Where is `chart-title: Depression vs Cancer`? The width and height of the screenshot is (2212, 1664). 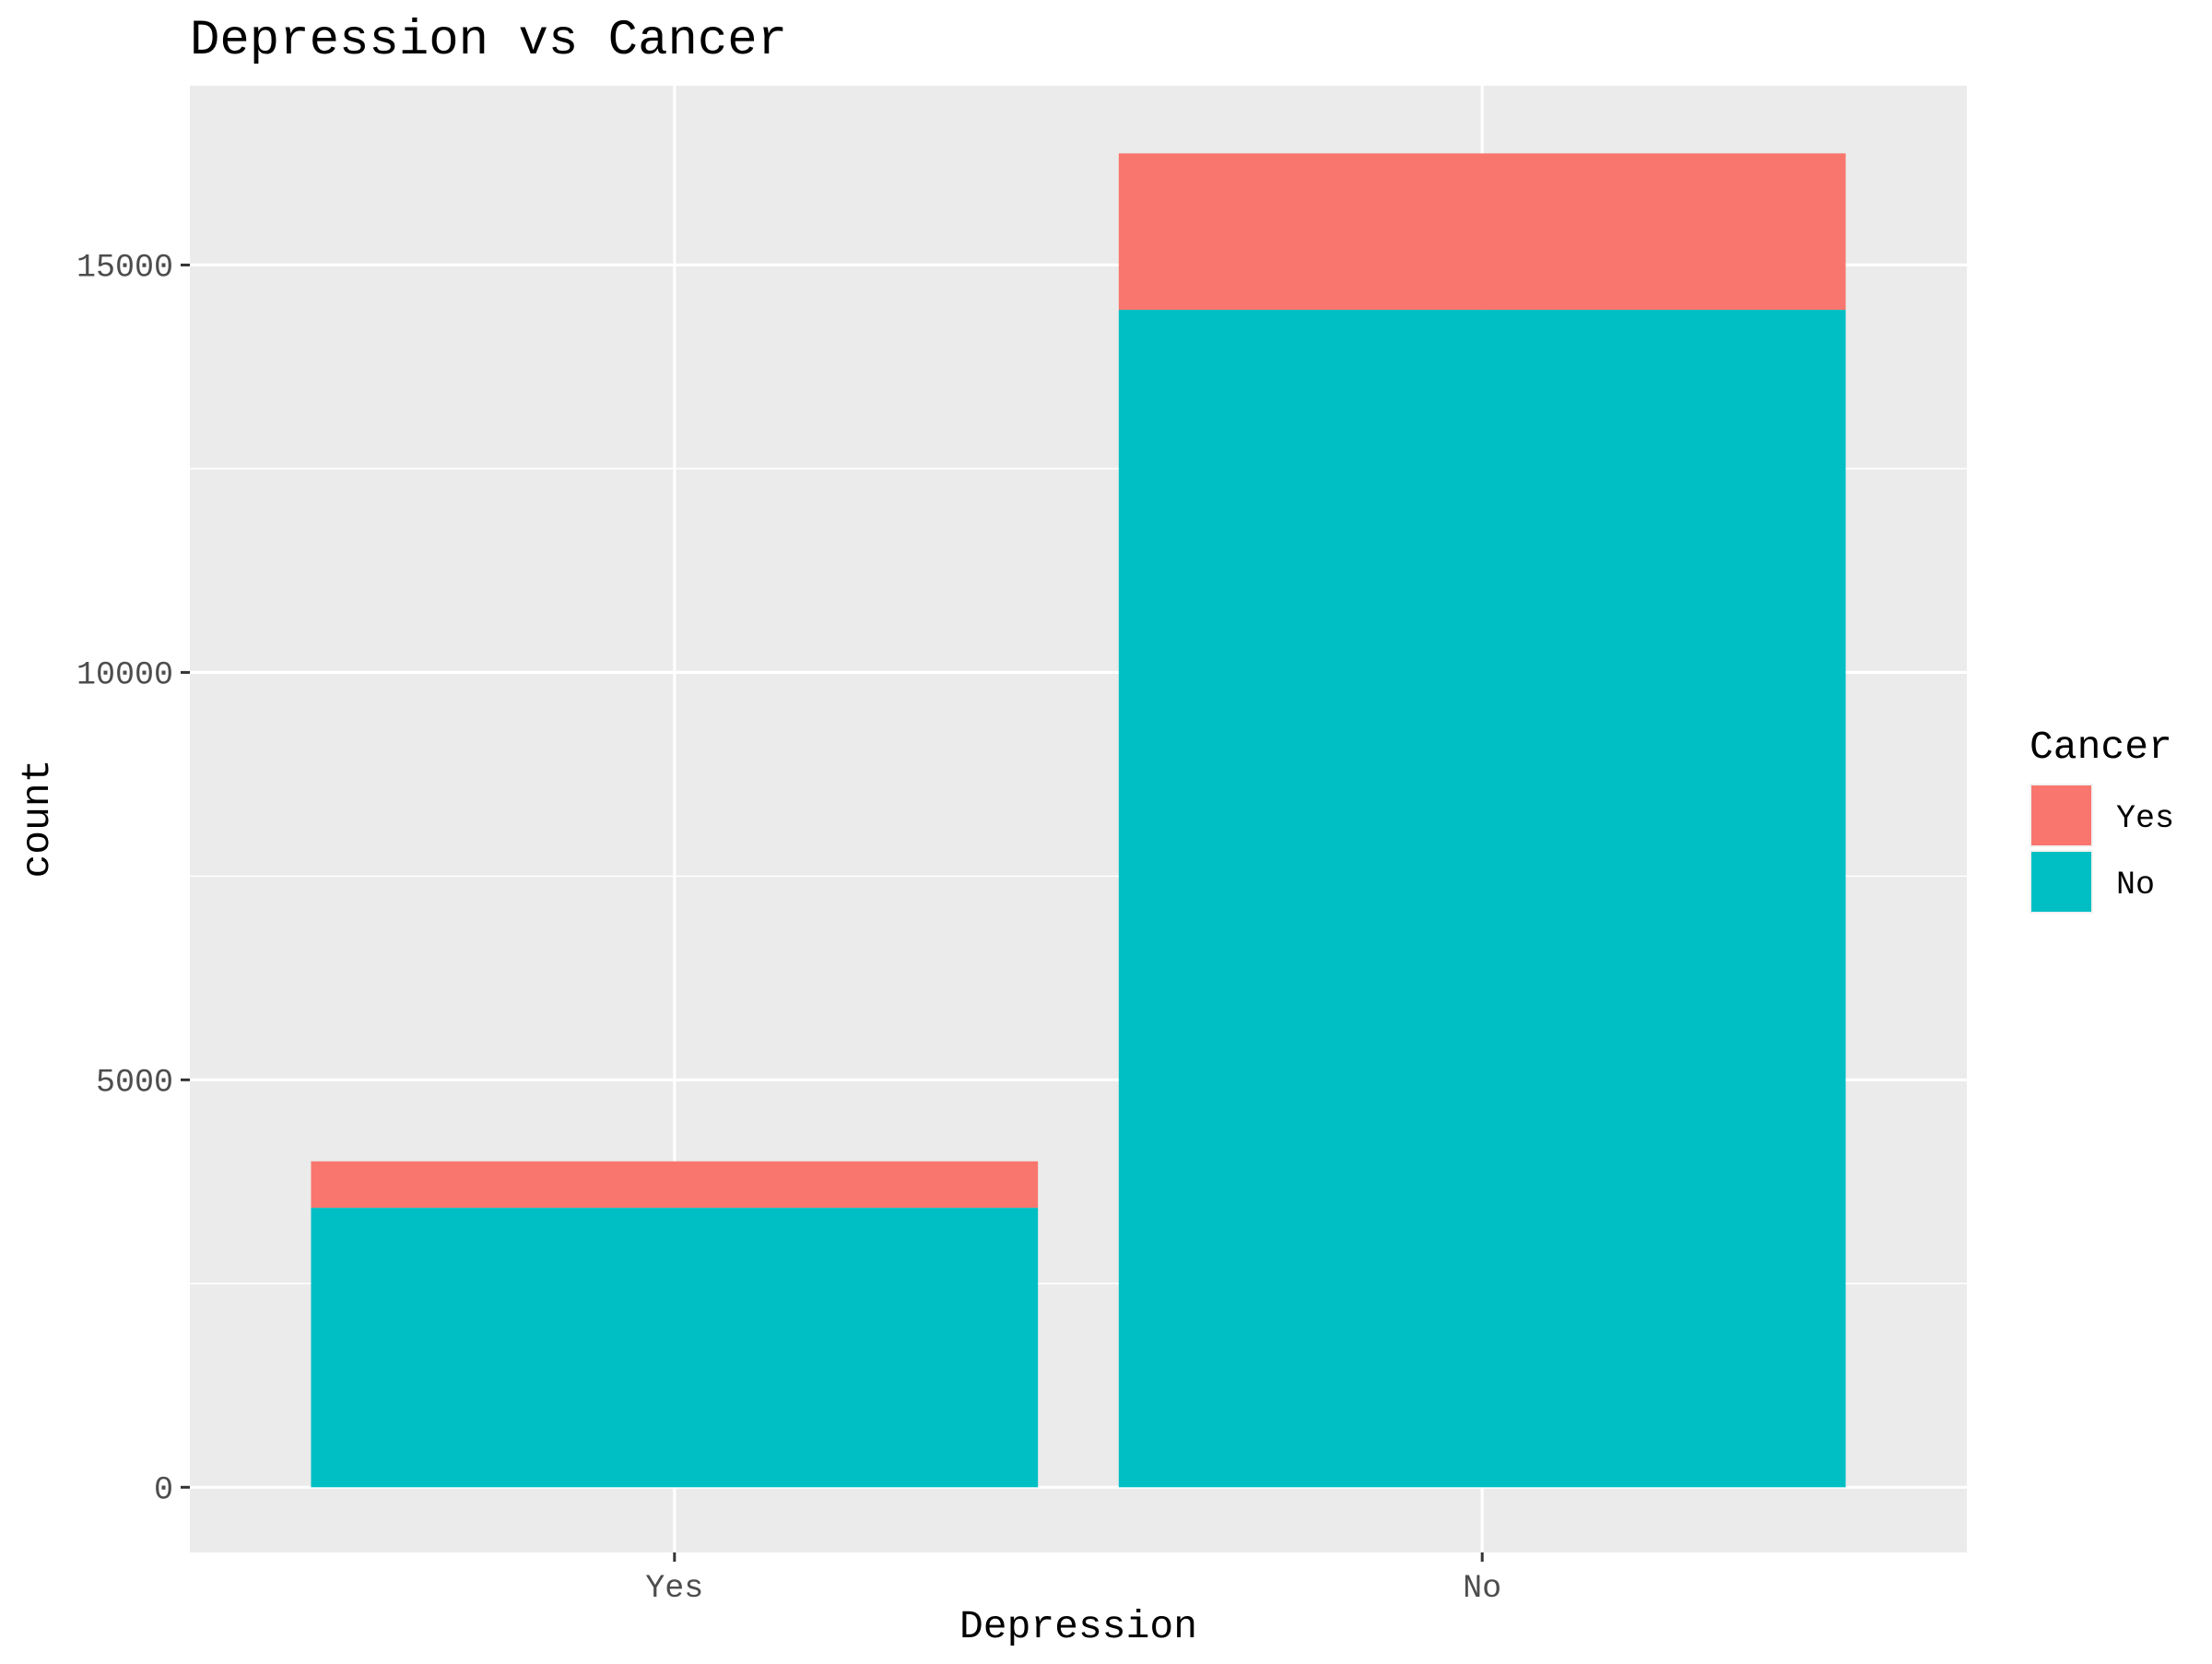 chart-title: Depression vs Cancer is located at coordinates (488, 41).